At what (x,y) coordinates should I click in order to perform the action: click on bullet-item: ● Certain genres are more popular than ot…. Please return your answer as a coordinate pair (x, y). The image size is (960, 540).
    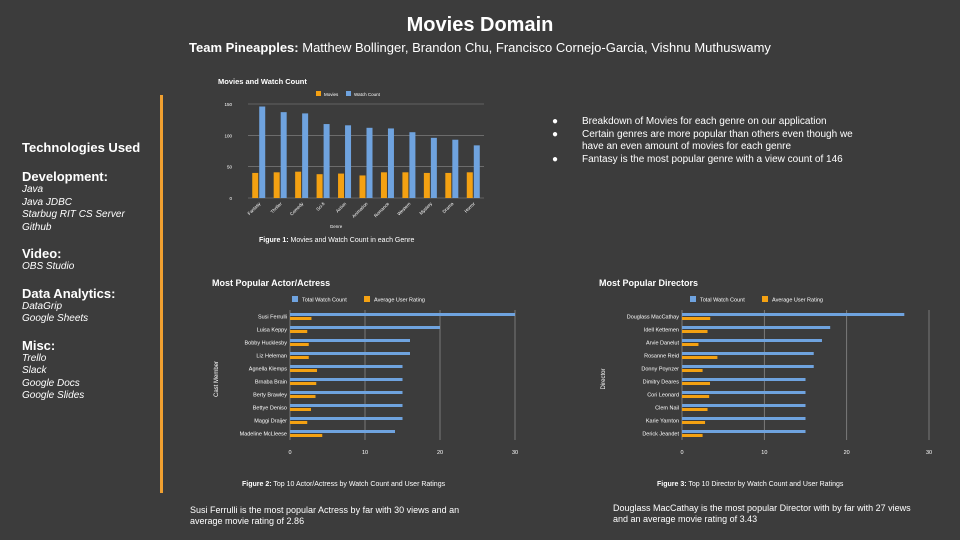
    Looking at the image, I should click on (702, 140).